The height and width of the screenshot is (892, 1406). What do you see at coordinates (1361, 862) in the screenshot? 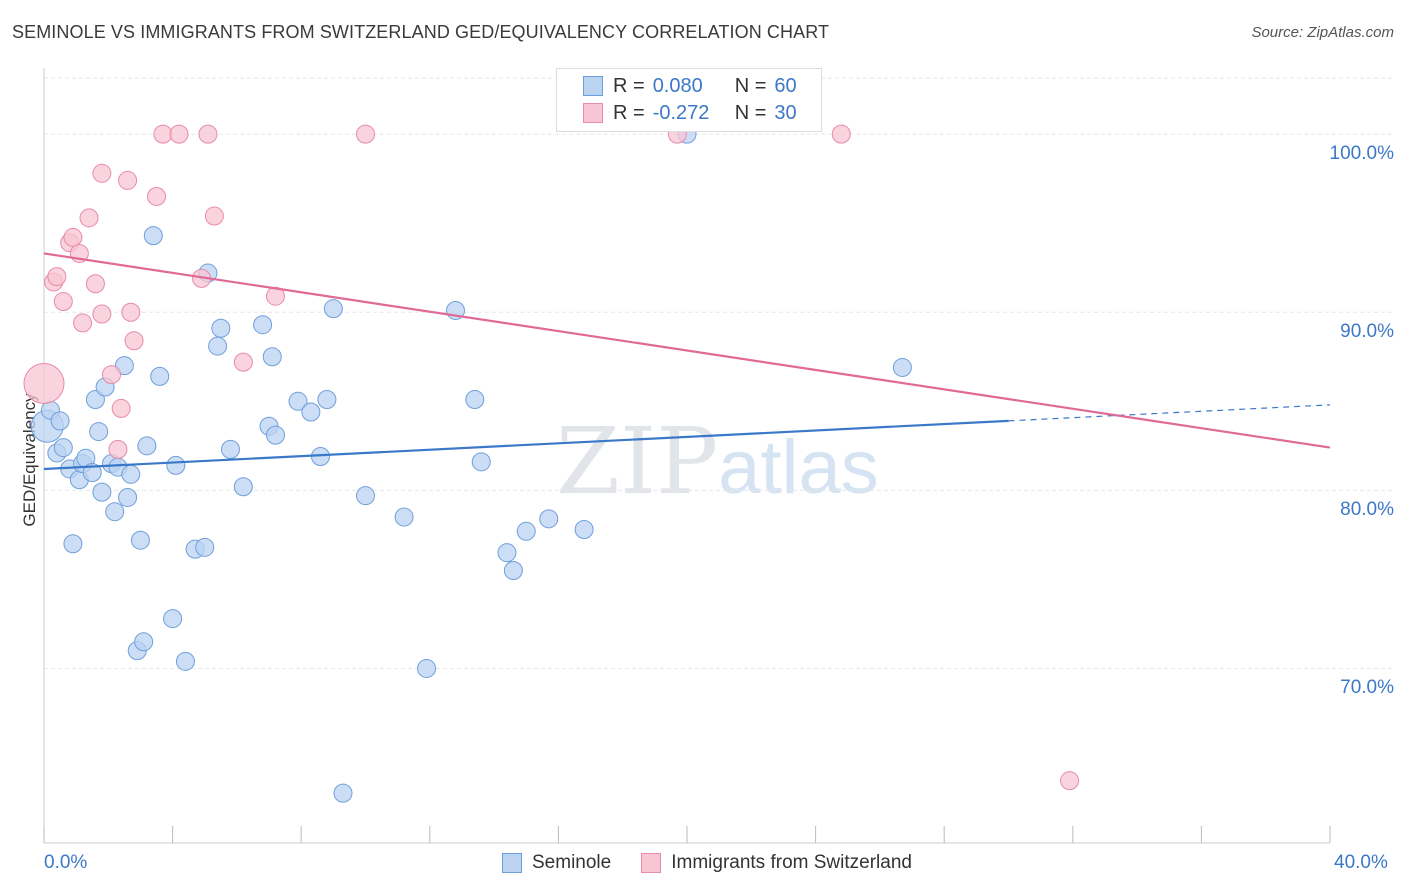
I see `x-tick-label-max: 40.0%` at bounding box center [1361, 862].